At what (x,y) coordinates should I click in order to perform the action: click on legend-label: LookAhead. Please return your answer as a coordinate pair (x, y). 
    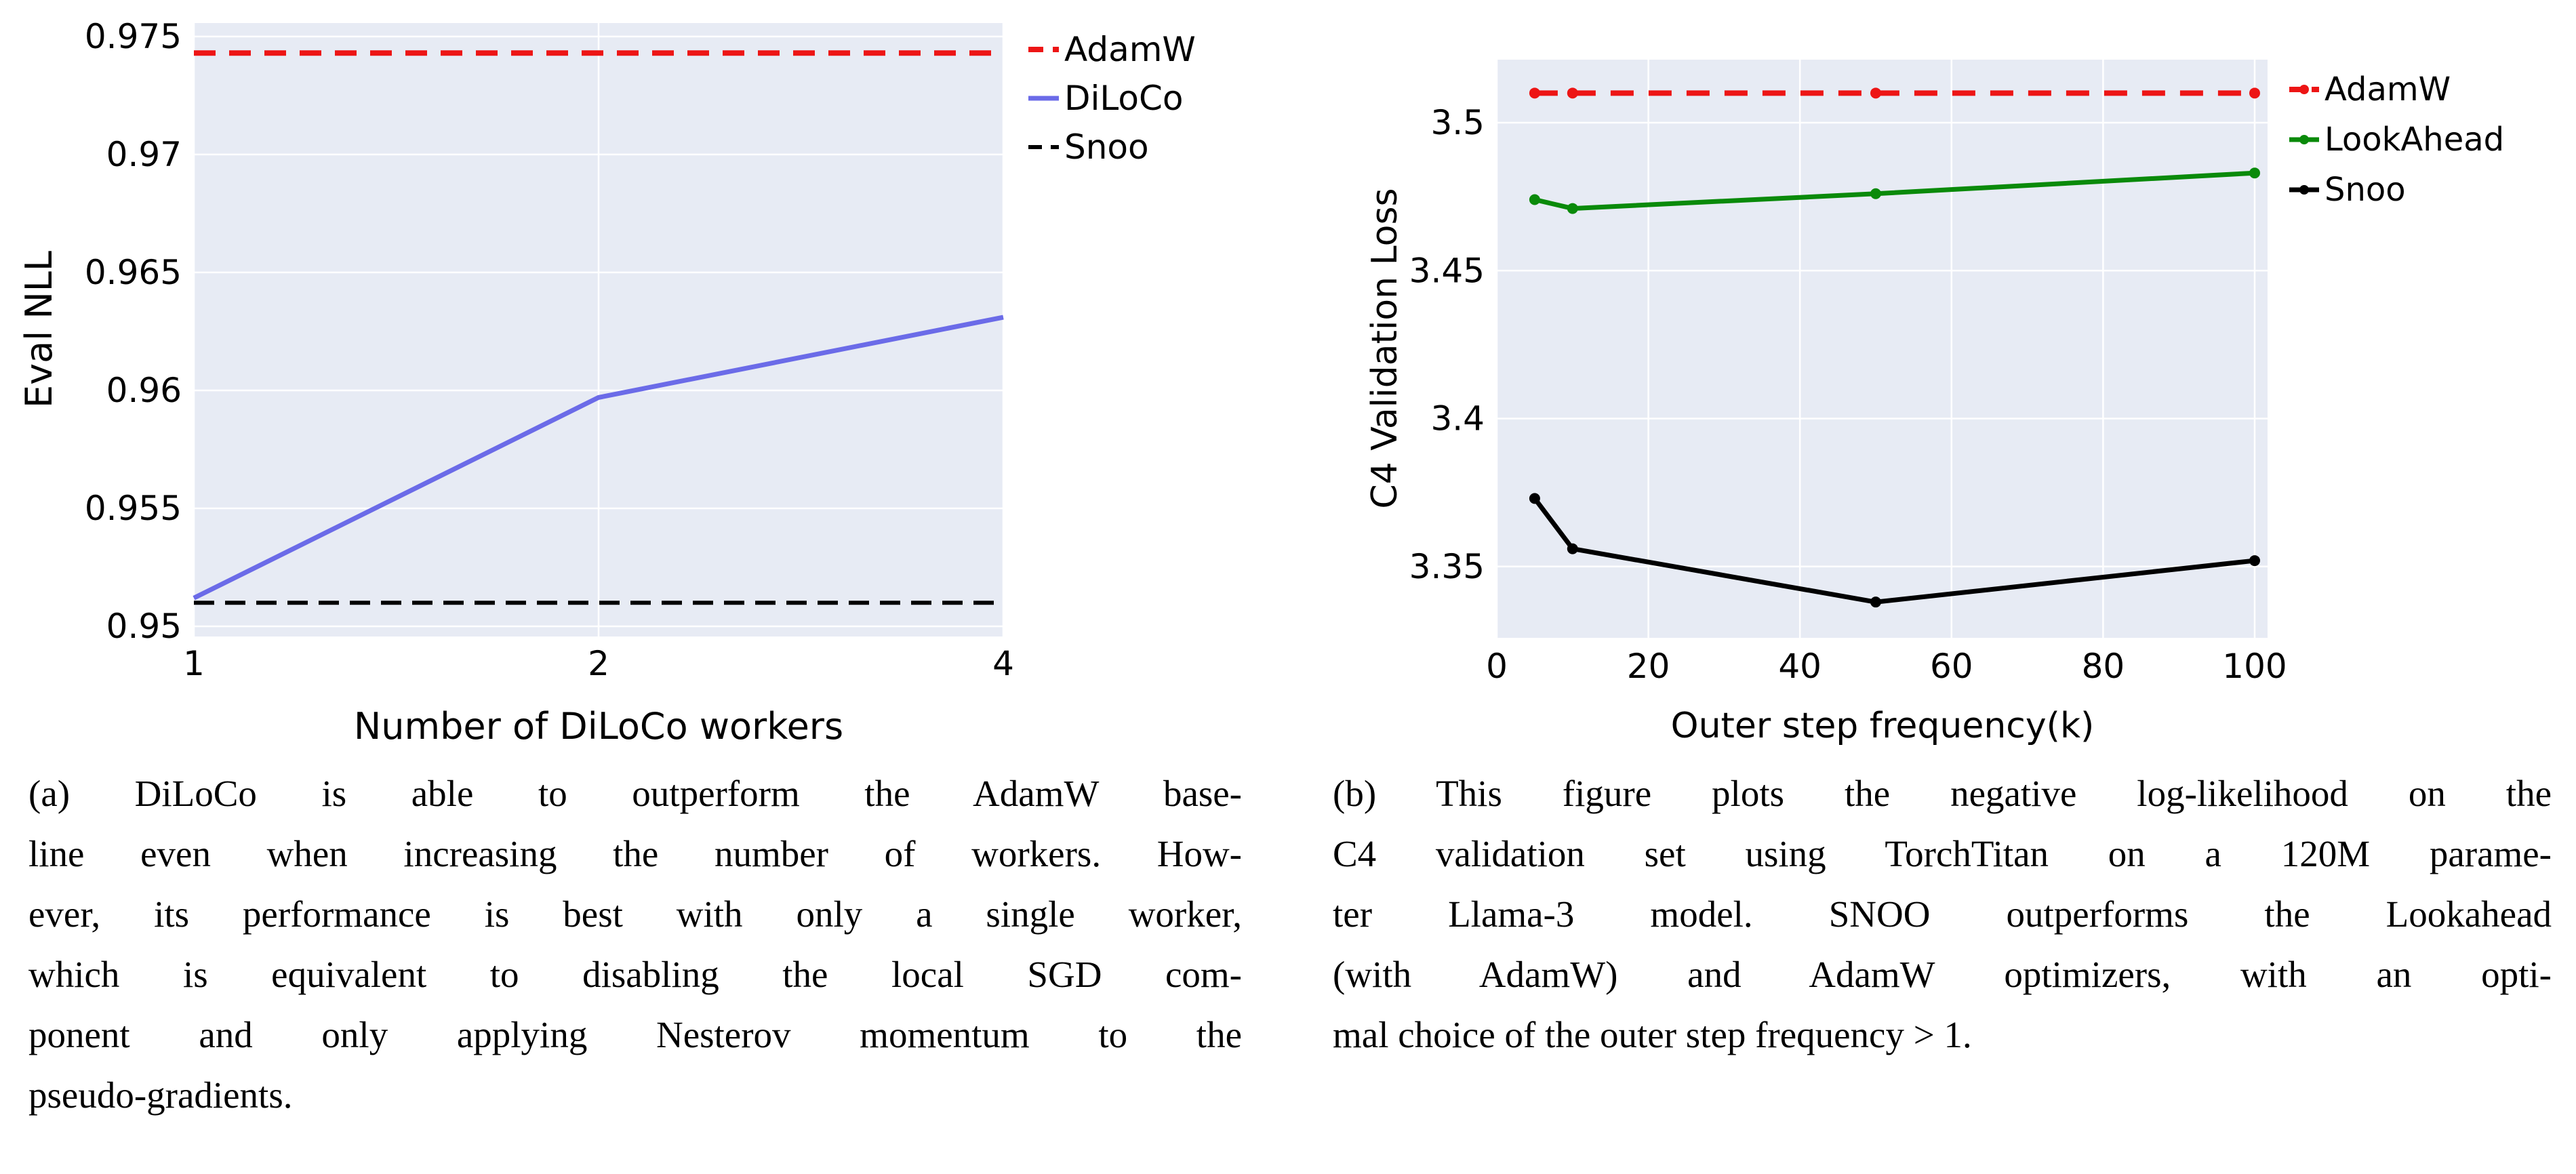
    Looking at the image, I should click on (2414, 140).